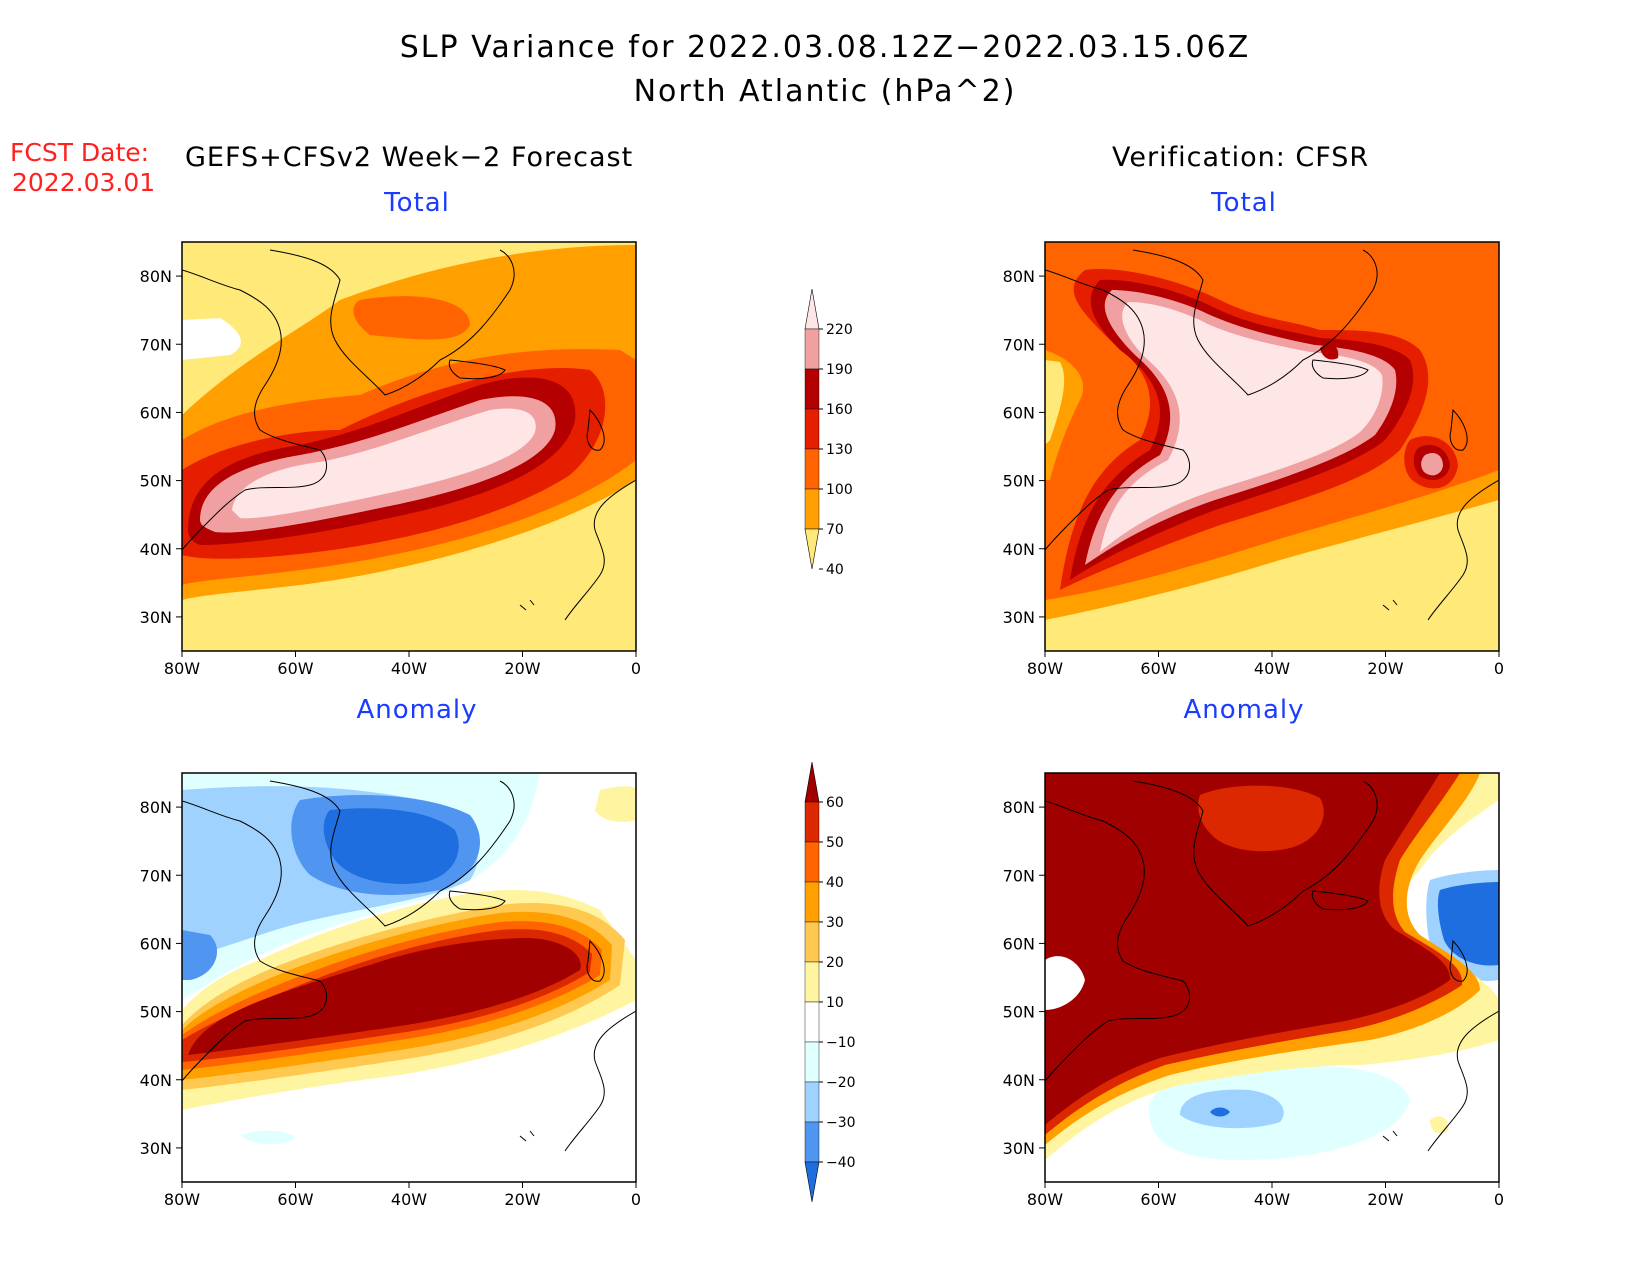  What do you see at coordinates (1065, 983) in the screenshot?
I see `shade-near-zero-west` at bounding box center [1065, 983].